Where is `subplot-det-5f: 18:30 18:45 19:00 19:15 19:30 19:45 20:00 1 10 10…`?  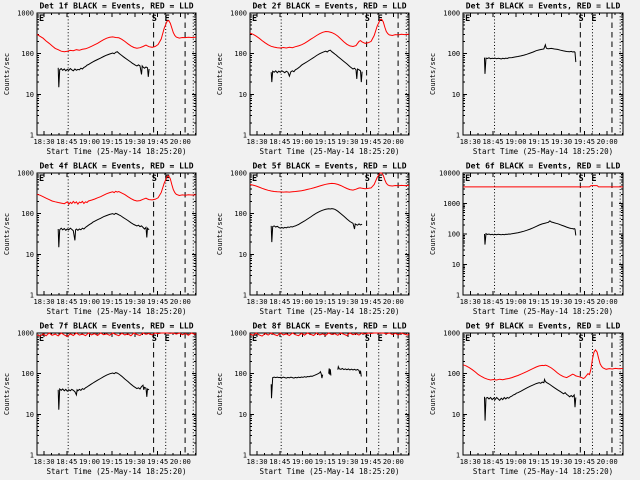 subplot-det-5f: 18:30 18:45 19:00 19:15 19:30 19:45 20:00 1 10 10… is located at coordinates (319, 240).